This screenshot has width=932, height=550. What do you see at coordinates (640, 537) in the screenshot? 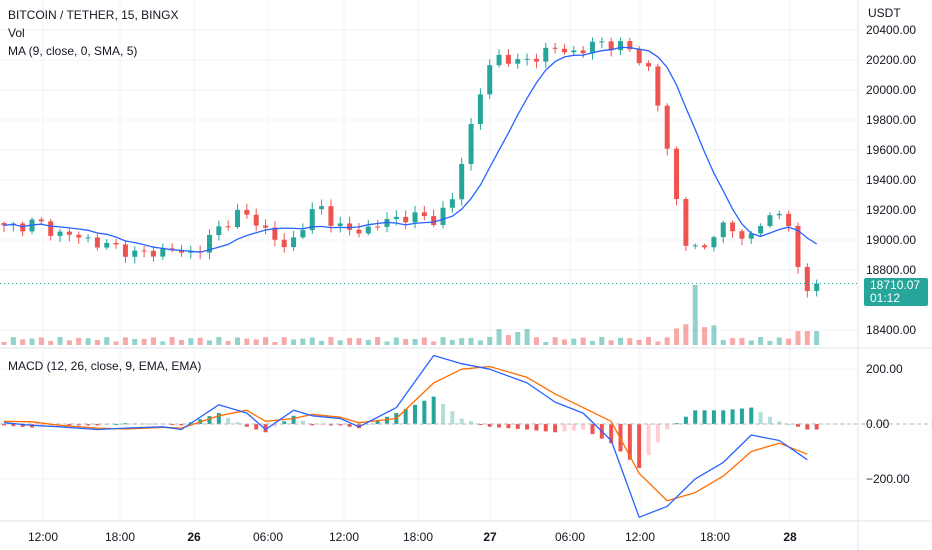
I see `time-tick-label: 12:00` at bounding box center [640, 537].